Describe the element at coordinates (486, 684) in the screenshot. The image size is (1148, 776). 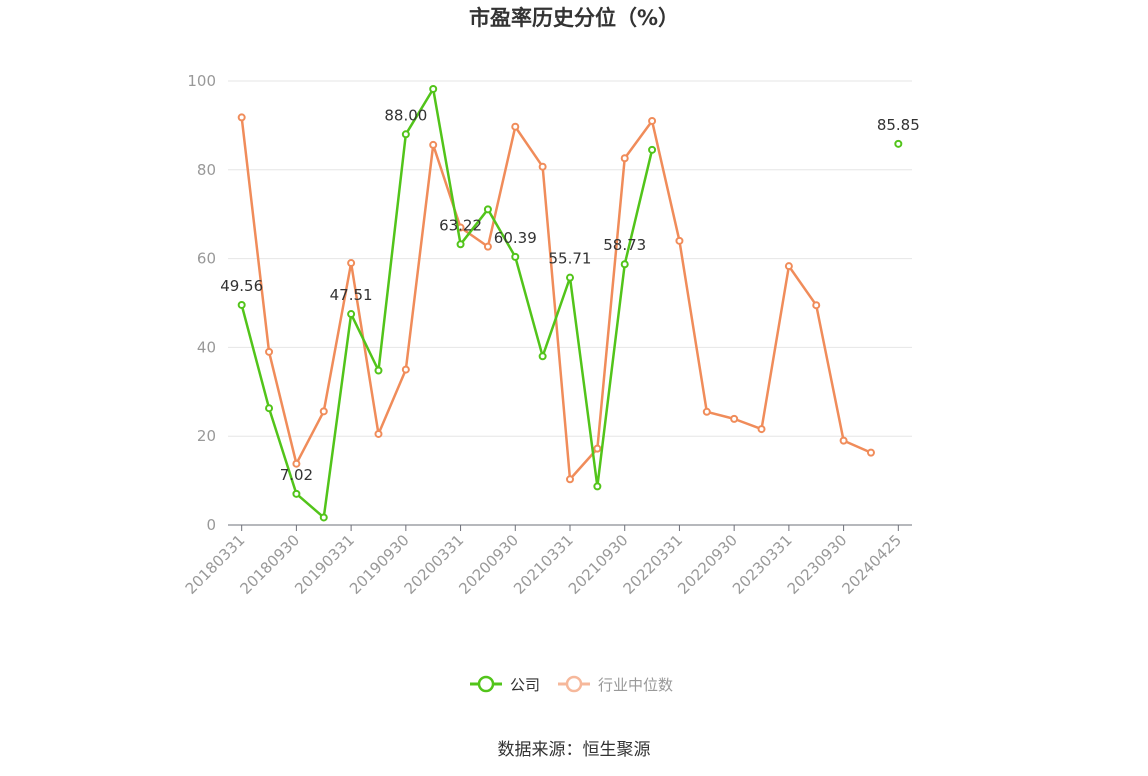
I see `legend-marker-company` at that location.